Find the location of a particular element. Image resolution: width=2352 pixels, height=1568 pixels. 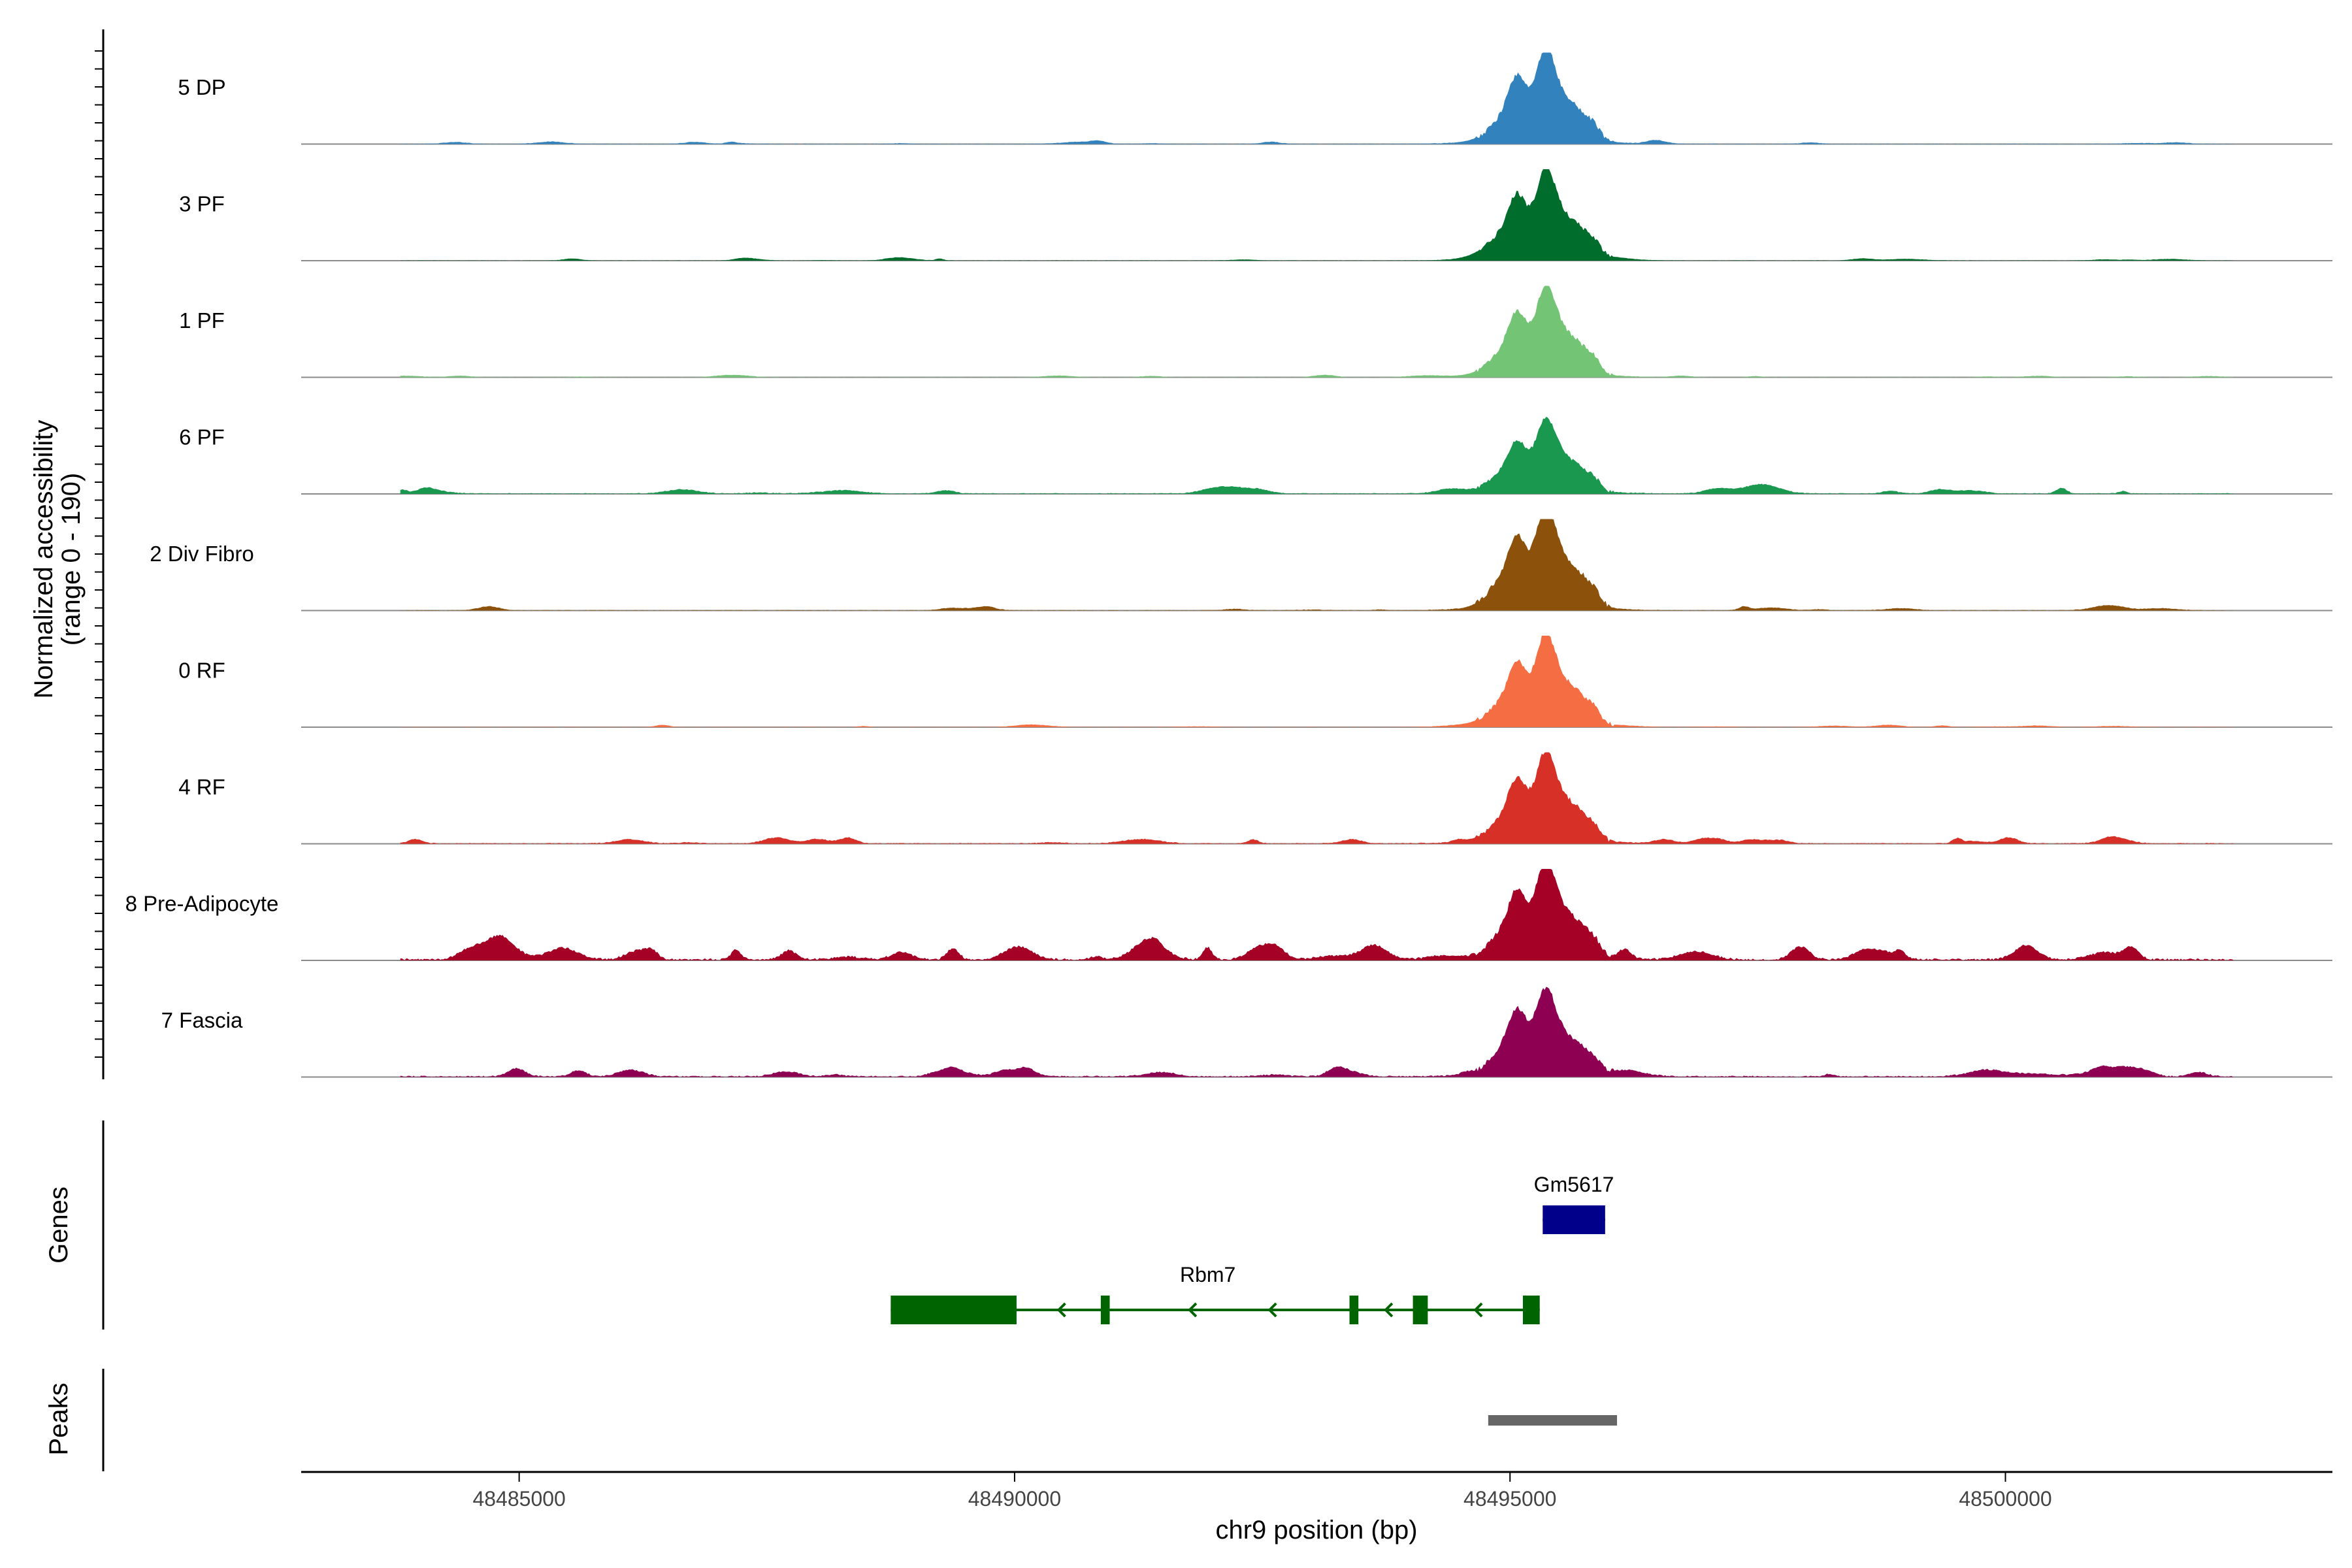

track-7-fascia: 7 Fascia is located at coordinates (1246, 1032).